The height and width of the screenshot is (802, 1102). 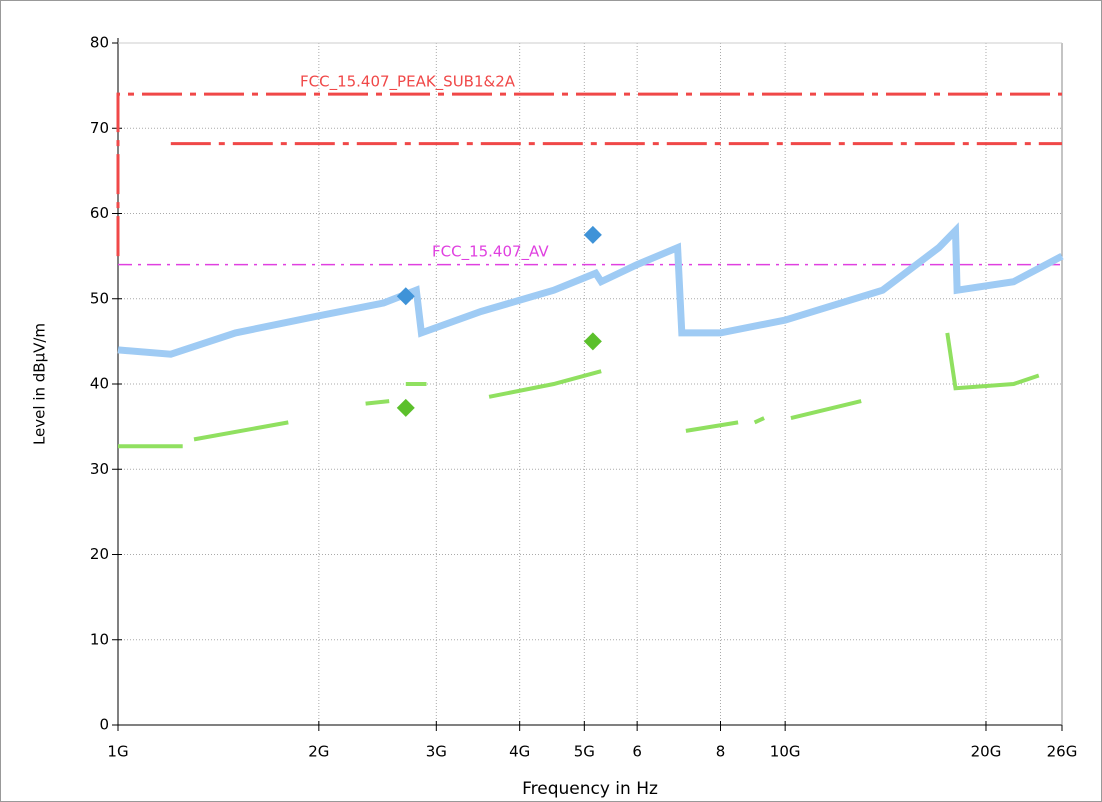 What do you see at coordinates (721, 752) in the screenshot?
I see `x-tick-label: 8` at bounding box center [721, 752].